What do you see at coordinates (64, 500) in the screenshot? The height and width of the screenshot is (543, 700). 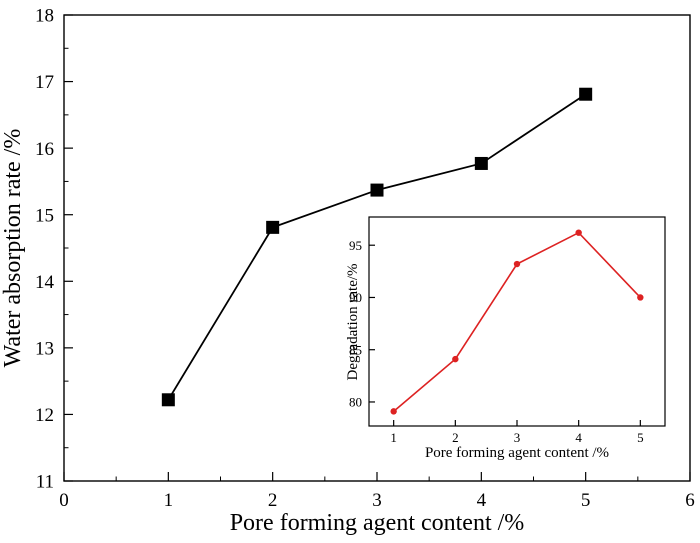 I see `x-tick-label: 0` at bounding box center [64, 500].